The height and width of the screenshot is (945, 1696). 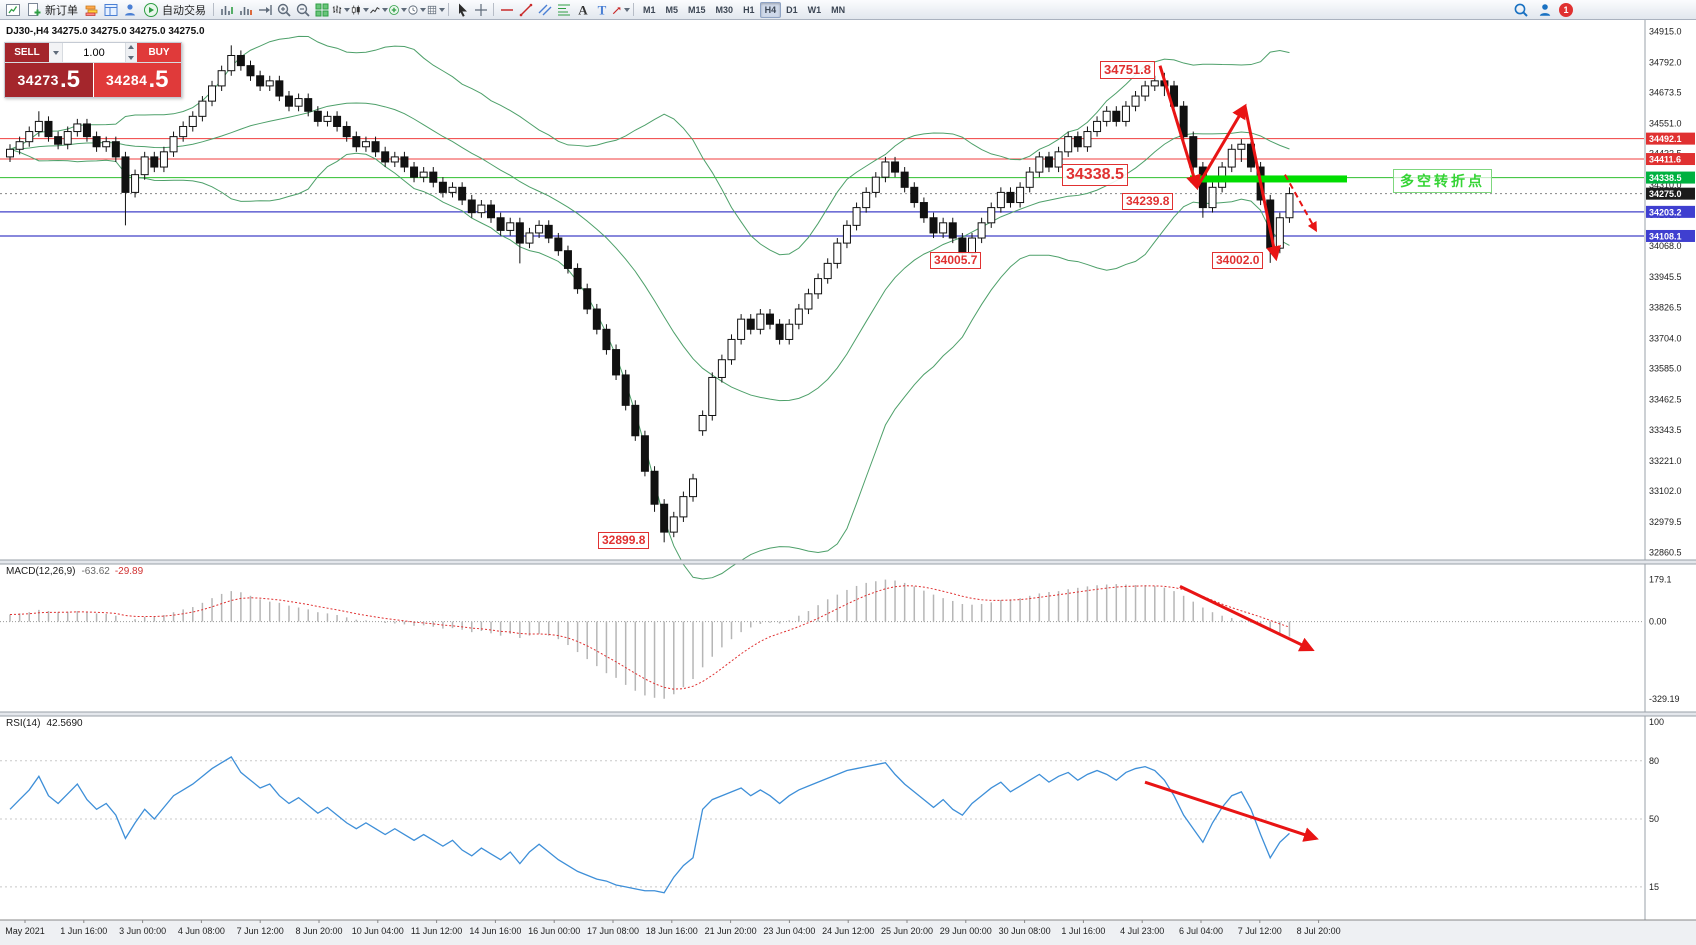 I want to click on sell-price-pips: .5, so click(x=69, y=79).